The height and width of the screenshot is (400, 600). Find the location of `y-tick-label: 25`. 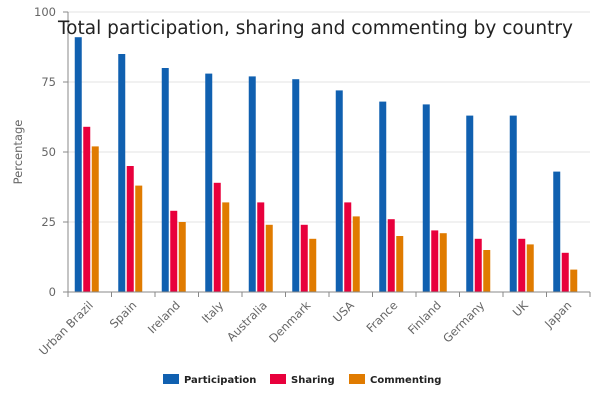

y-tick-label: 25 is located at coordinates (48, 222).